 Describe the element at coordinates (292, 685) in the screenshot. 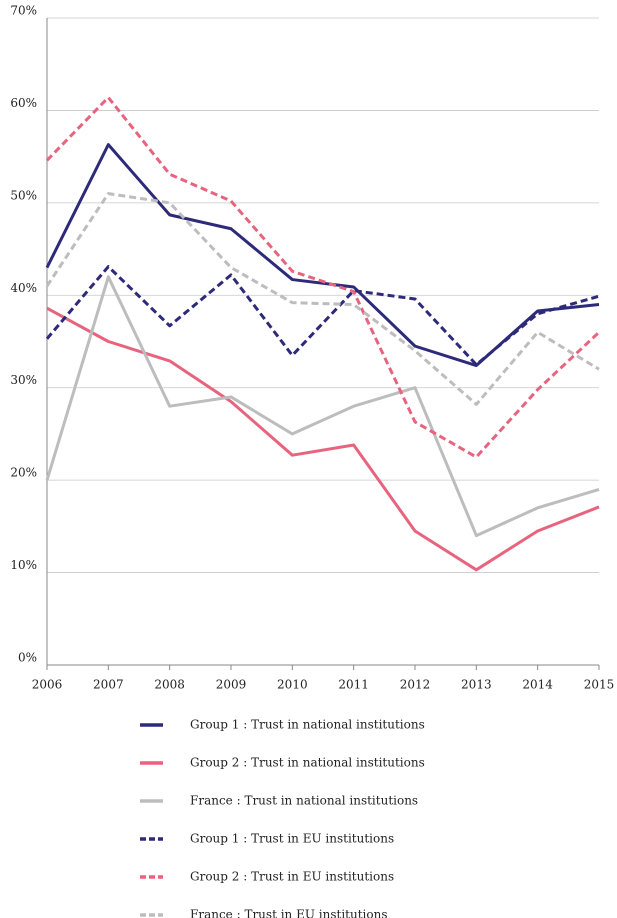

I see `x-tick-label: 2010` at that location.